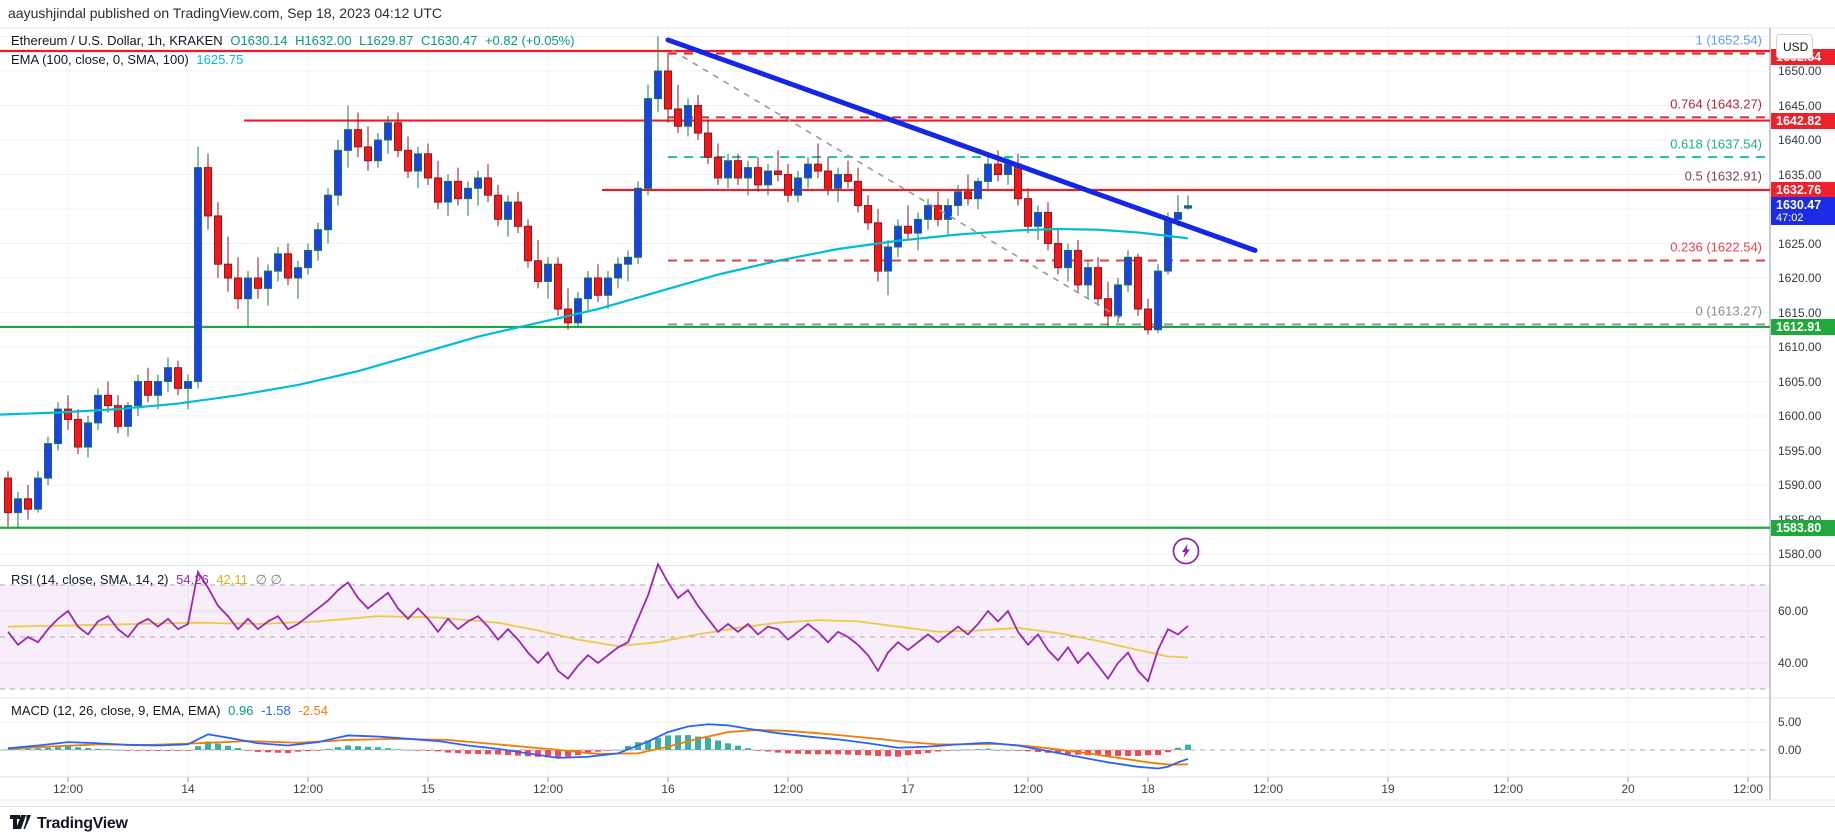 The width and height of the screenshot is (1835, 840). I want to click on descending-trendline, so click(961, 145).